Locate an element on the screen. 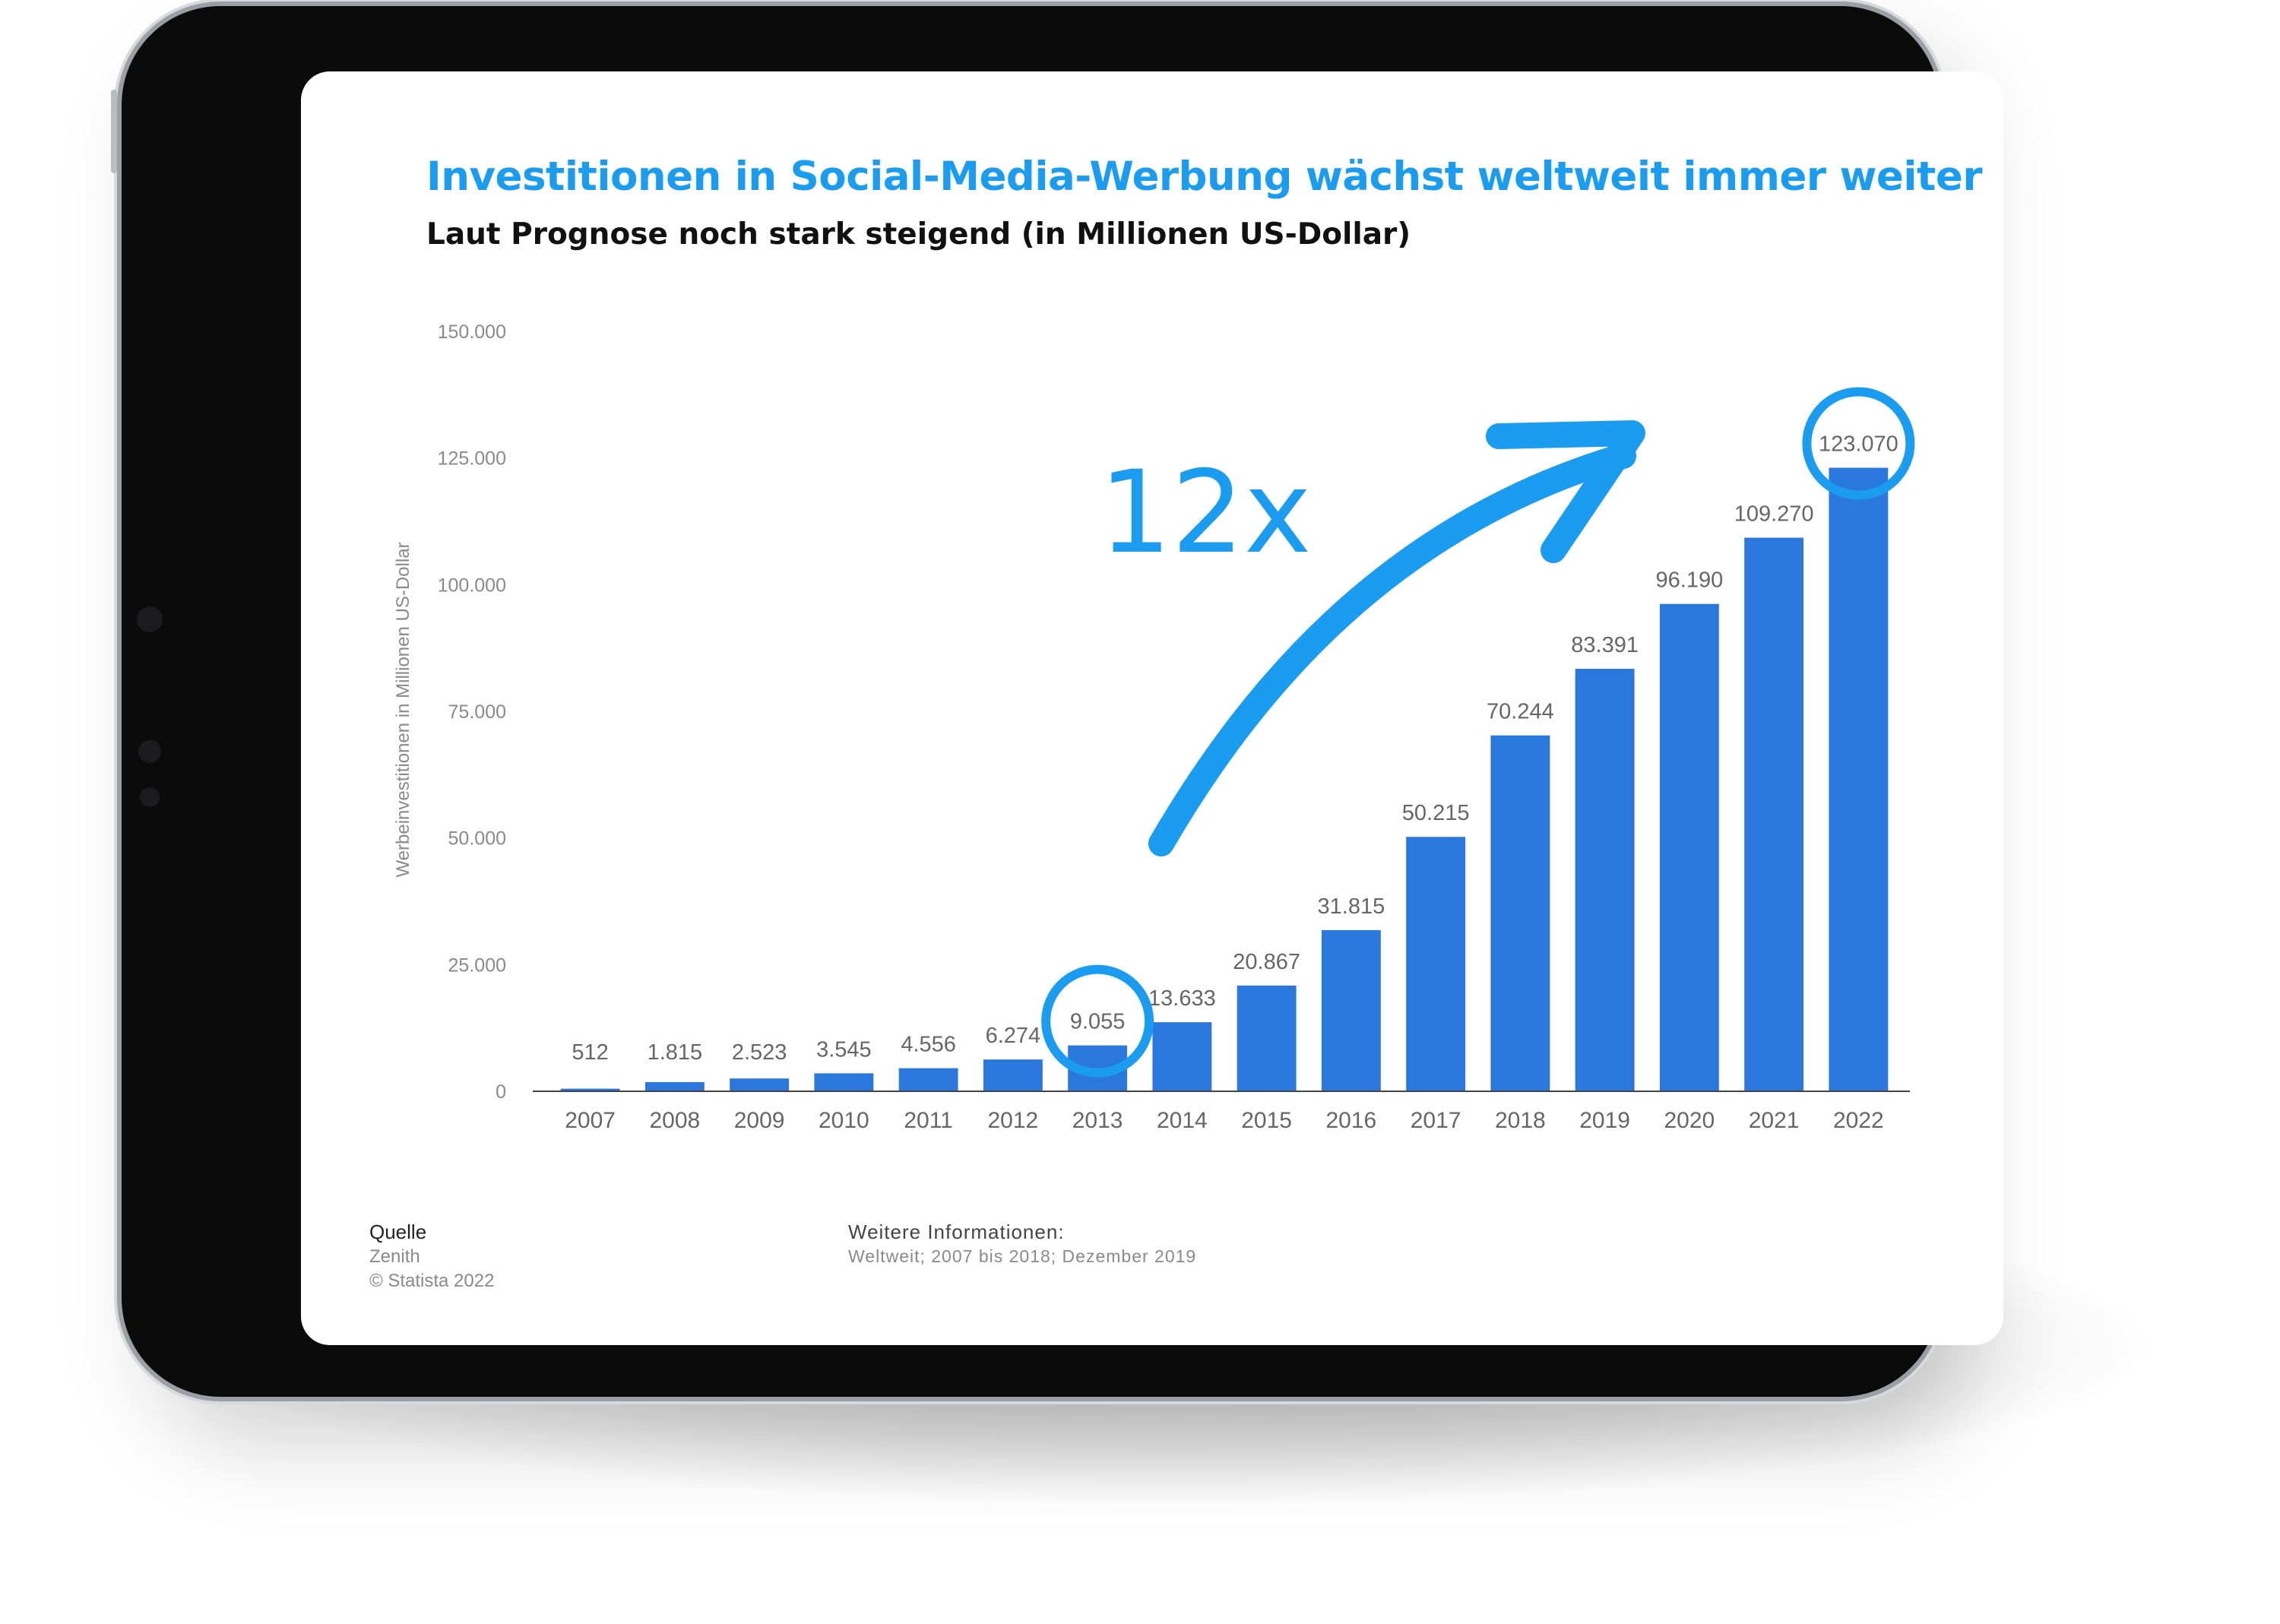 The image size is (2280, 1624). data-label: 3.545 is located at coordinates (844, 1049).